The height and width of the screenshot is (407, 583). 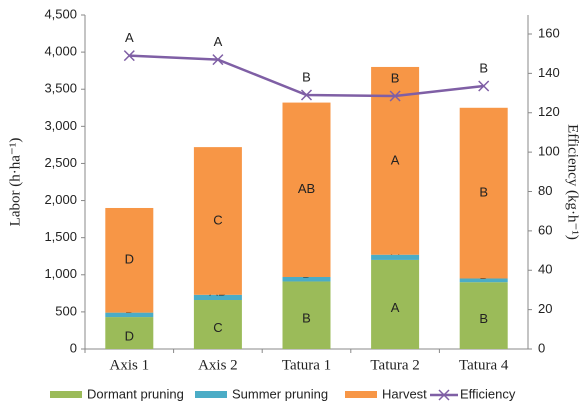 I want to click on legend-marker, so click(x=444, y=395).